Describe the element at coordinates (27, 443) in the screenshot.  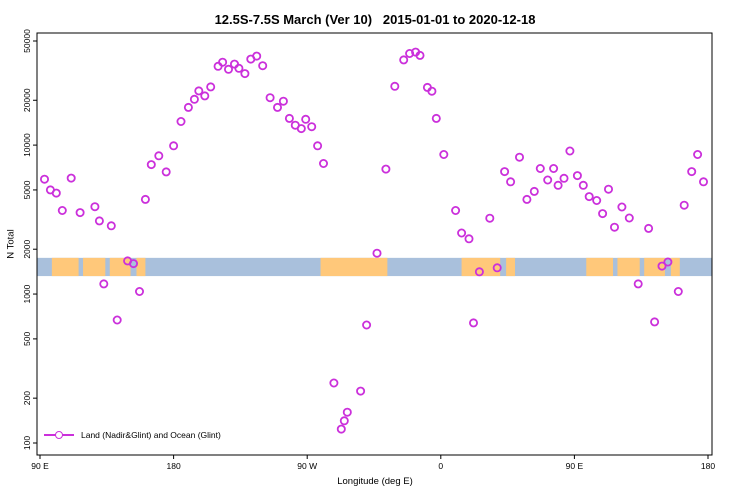
I see `y-tick-label: 100` at that location.